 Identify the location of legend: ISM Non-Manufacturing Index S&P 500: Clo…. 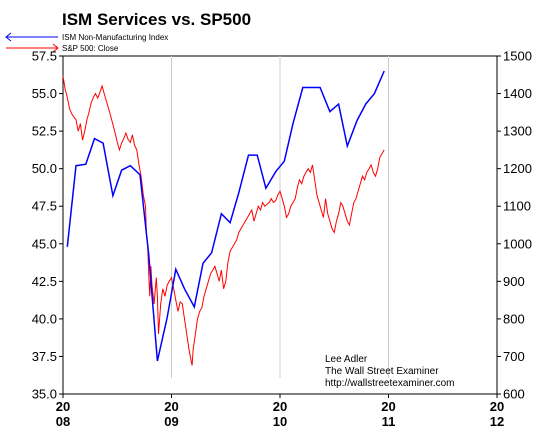
(86, 42).